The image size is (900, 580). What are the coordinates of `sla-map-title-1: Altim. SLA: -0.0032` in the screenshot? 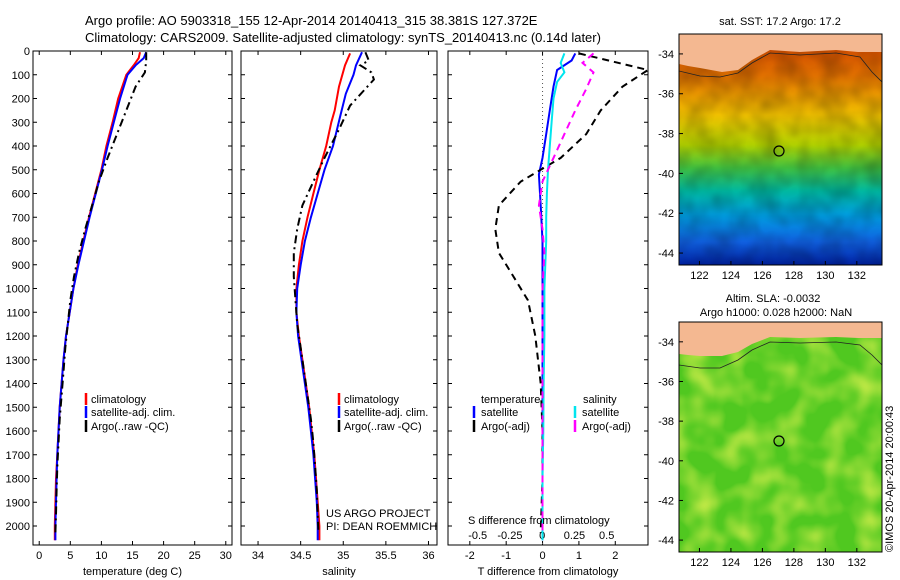 It's located at (773, 299).